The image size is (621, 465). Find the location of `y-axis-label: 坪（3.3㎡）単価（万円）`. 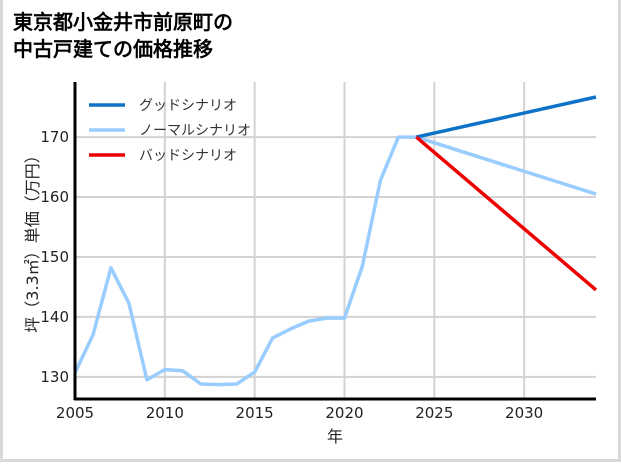

y-axis-label: 坪（3.3㎡）単価（万円） is located at coordinates (32, 239).